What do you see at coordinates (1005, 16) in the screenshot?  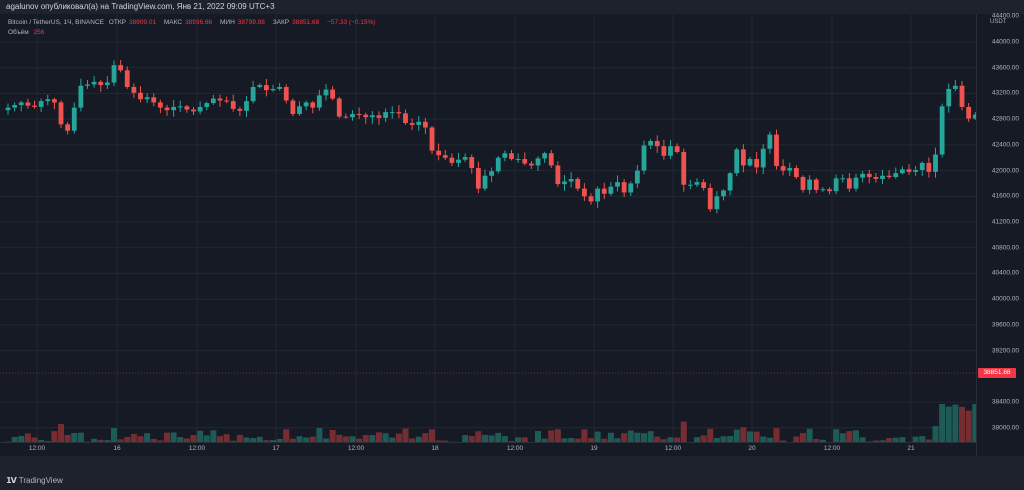 I see `price-tick-label: 44400.00` at bounding box center [1005, 16].